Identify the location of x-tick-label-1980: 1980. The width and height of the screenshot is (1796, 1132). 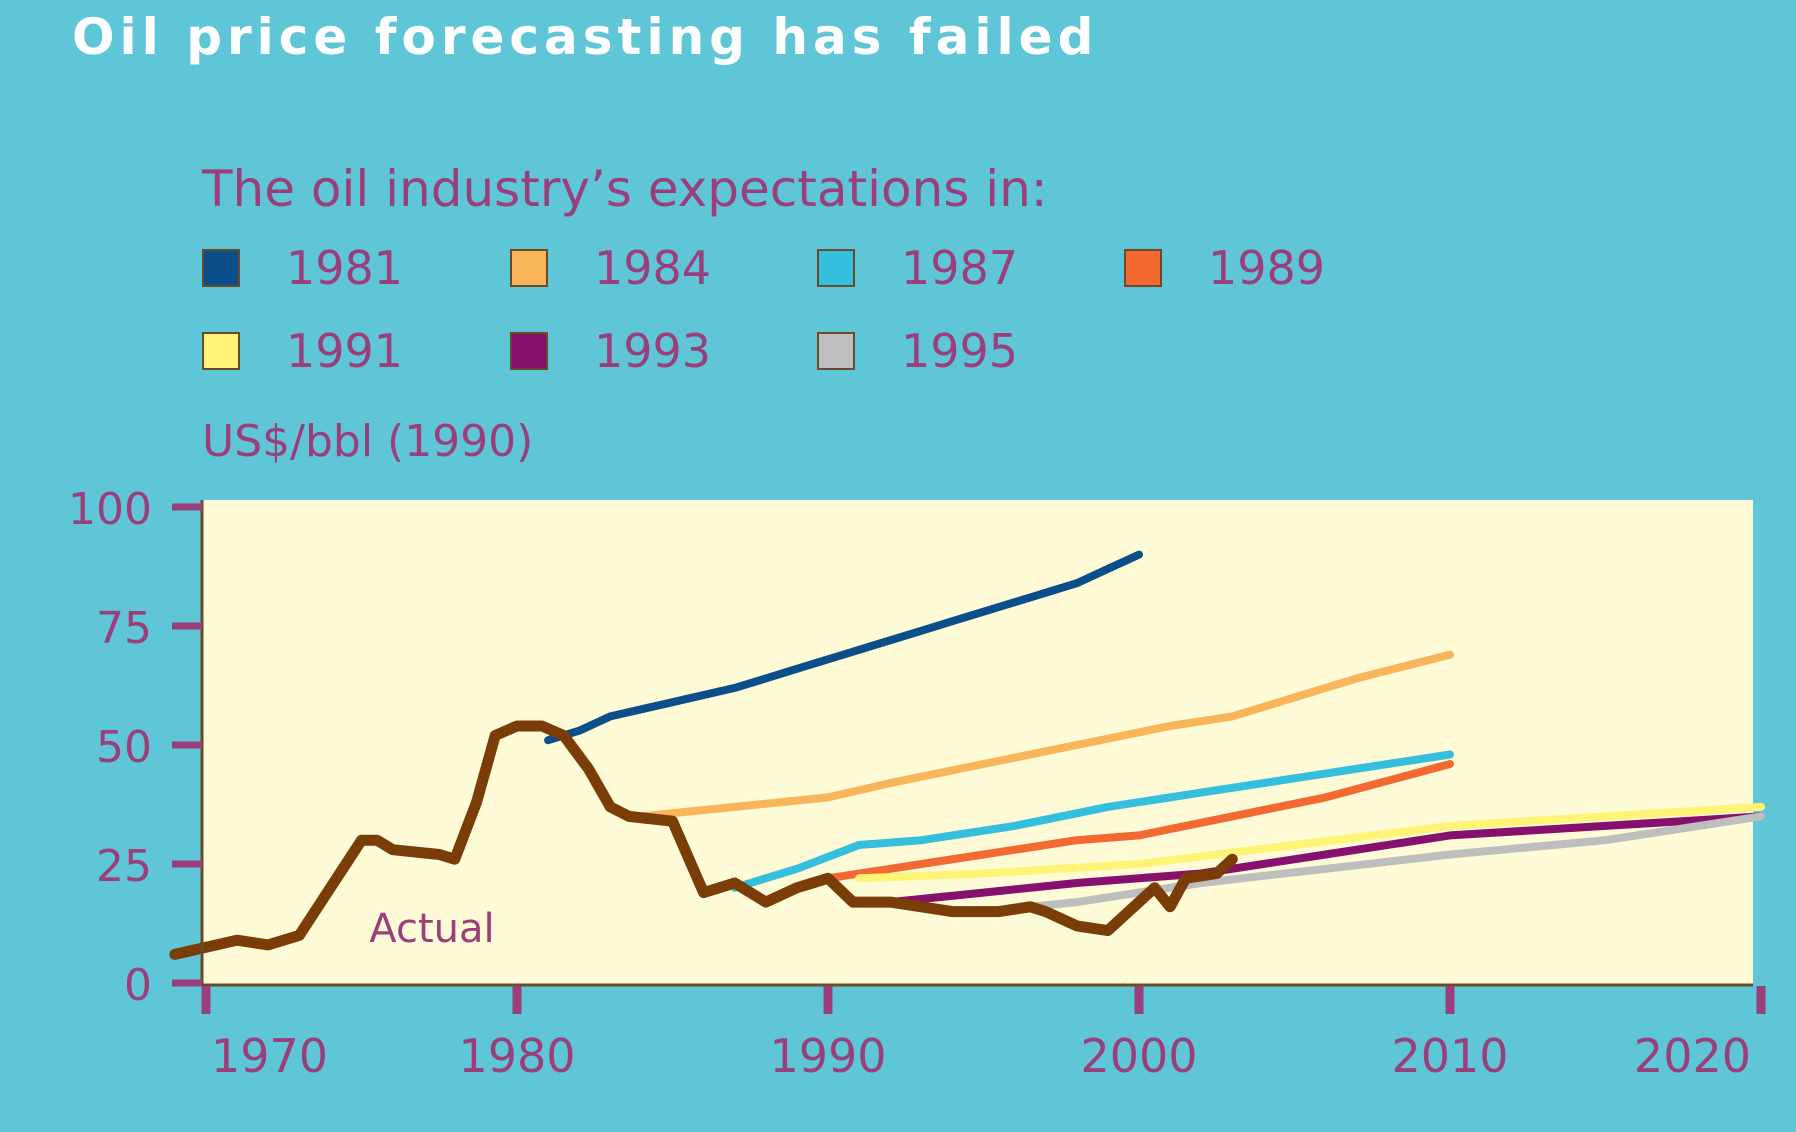
(516, 1056).